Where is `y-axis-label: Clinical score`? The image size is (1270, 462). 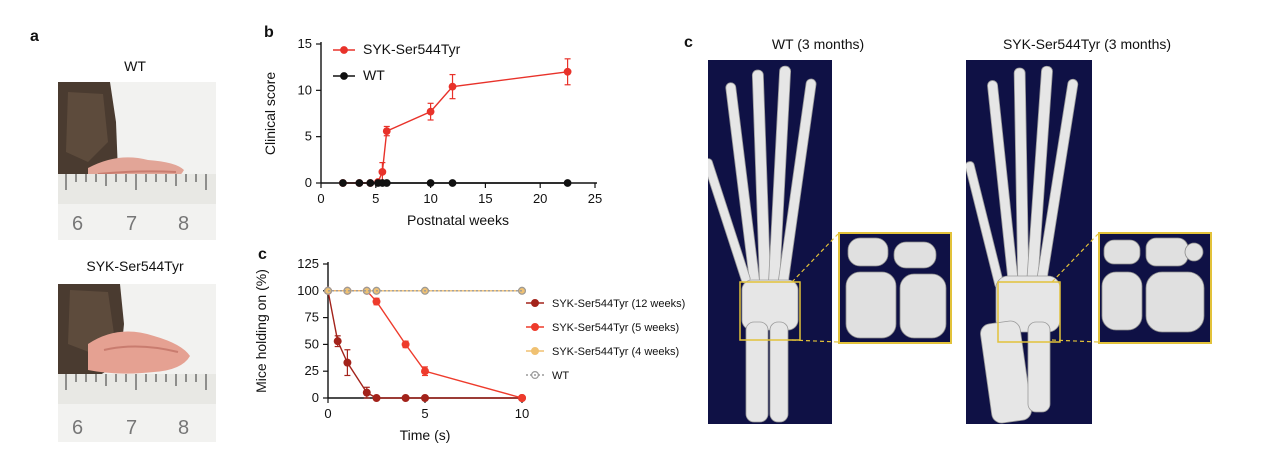
y-axis-label: Clinical score is located at coordinates (270, 113).